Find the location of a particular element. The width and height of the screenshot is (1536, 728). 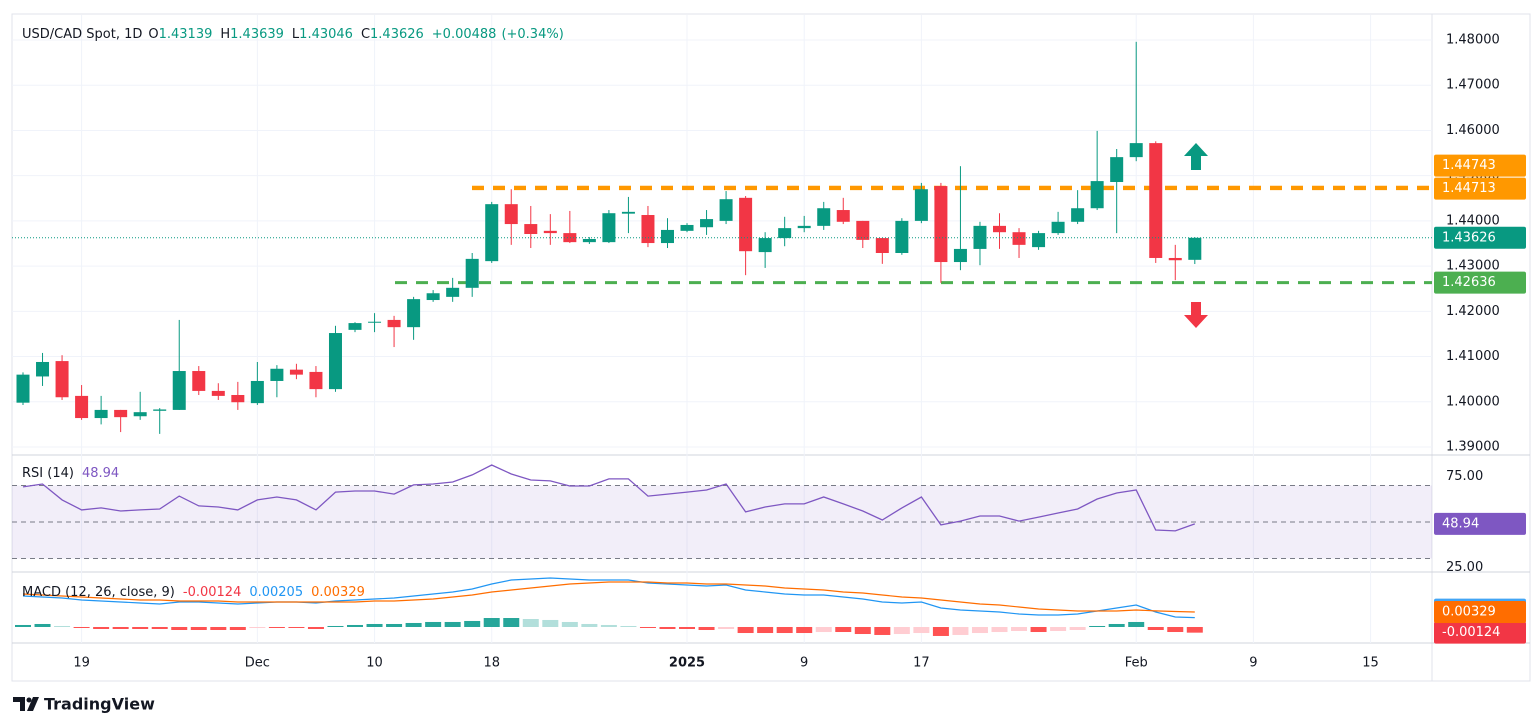

y-tick-label: 1.48000 is located at coordinates (1473, 40).